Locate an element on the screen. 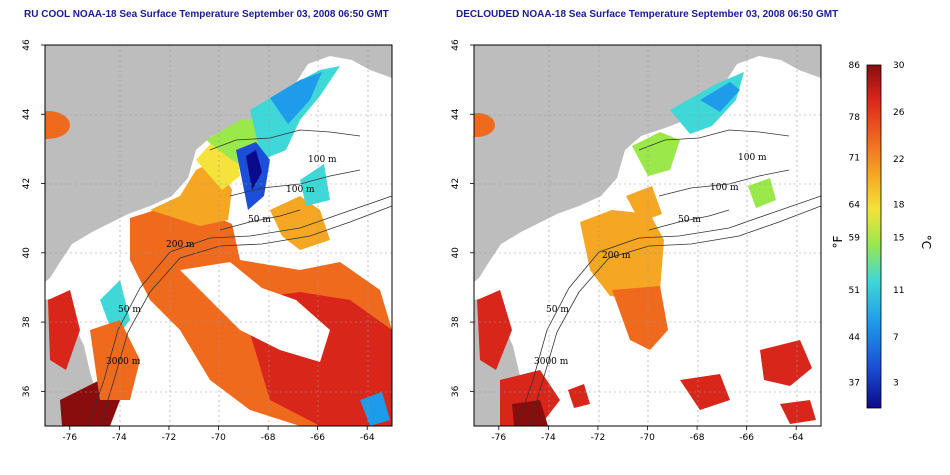 This screenshot has width=950, height=475. celsius-label: 15 is located at coordinates (898, 239).